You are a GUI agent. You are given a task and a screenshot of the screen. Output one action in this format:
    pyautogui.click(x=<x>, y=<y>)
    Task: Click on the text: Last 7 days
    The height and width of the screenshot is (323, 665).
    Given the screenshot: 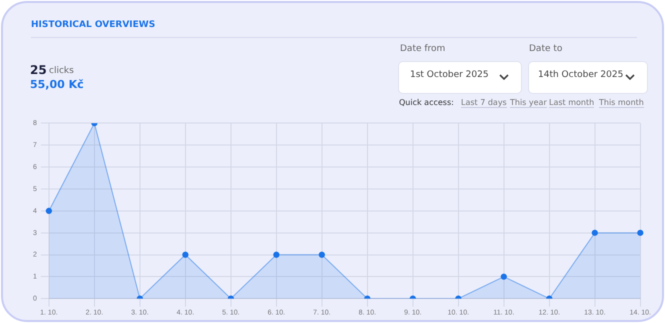 What is the action you would take?
    pyautogui.click(x=484, y=103)
    